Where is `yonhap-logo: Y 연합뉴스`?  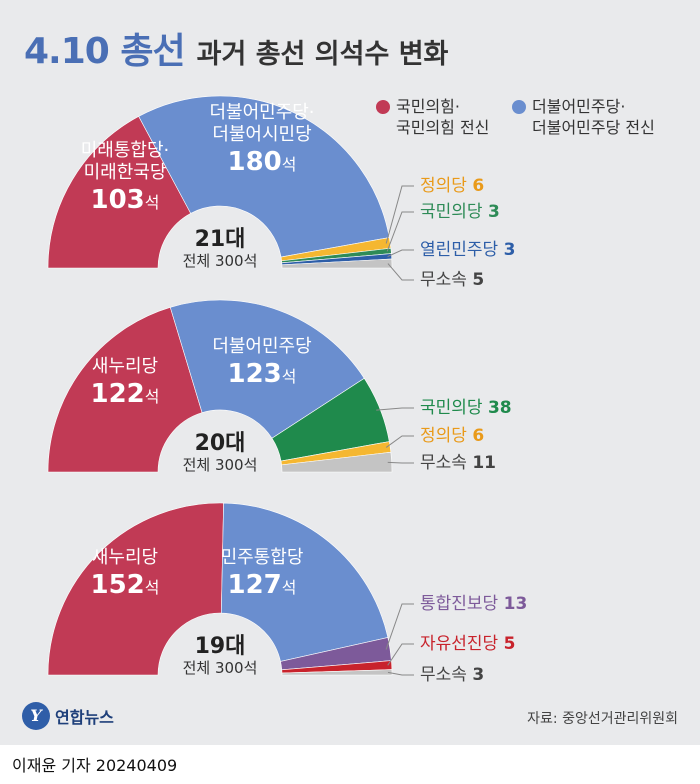 yonhap-logo: Y 연합뉴스 is located at coordinates (68, 716).